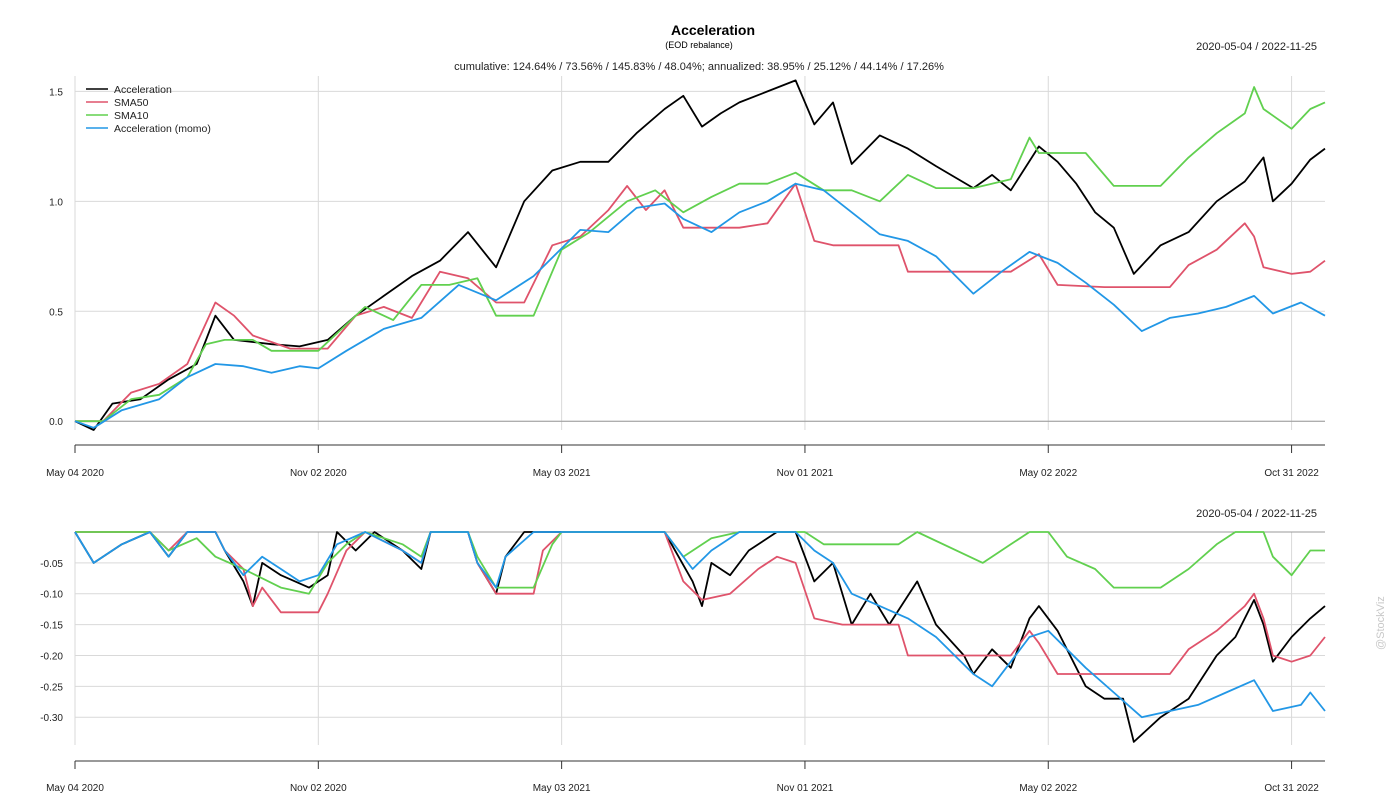 The width and height of the screenshot is (1400, 800). Describe the element at coordinates (131, 103) in the screenshot. I see `legend-label-sma50: SMA50` at that location.